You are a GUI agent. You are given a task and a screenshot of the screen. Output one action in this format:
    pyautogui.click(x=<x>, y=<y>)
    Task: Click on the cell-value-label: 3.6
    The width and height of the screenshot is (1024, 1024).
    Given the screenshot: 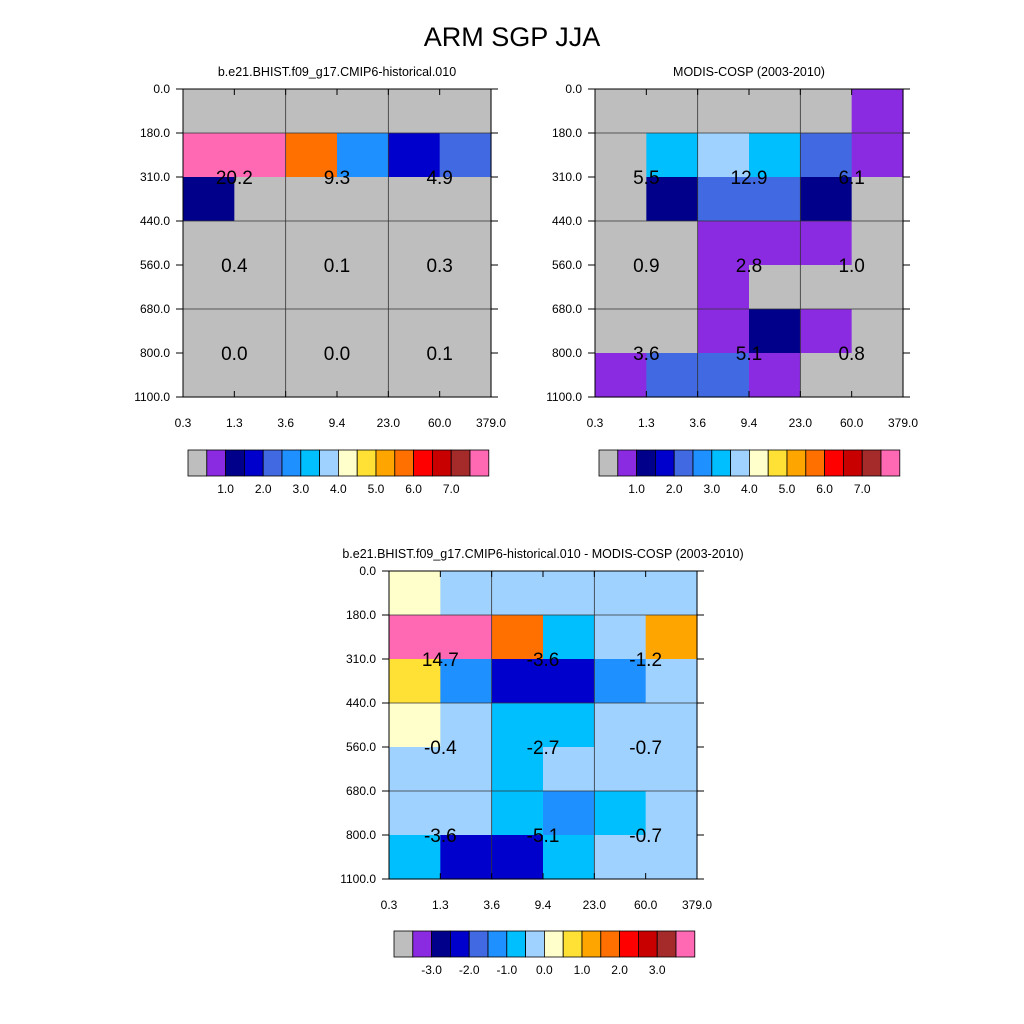 What is the action you would take?
    pyautogui.click(x=646, y=354)
    